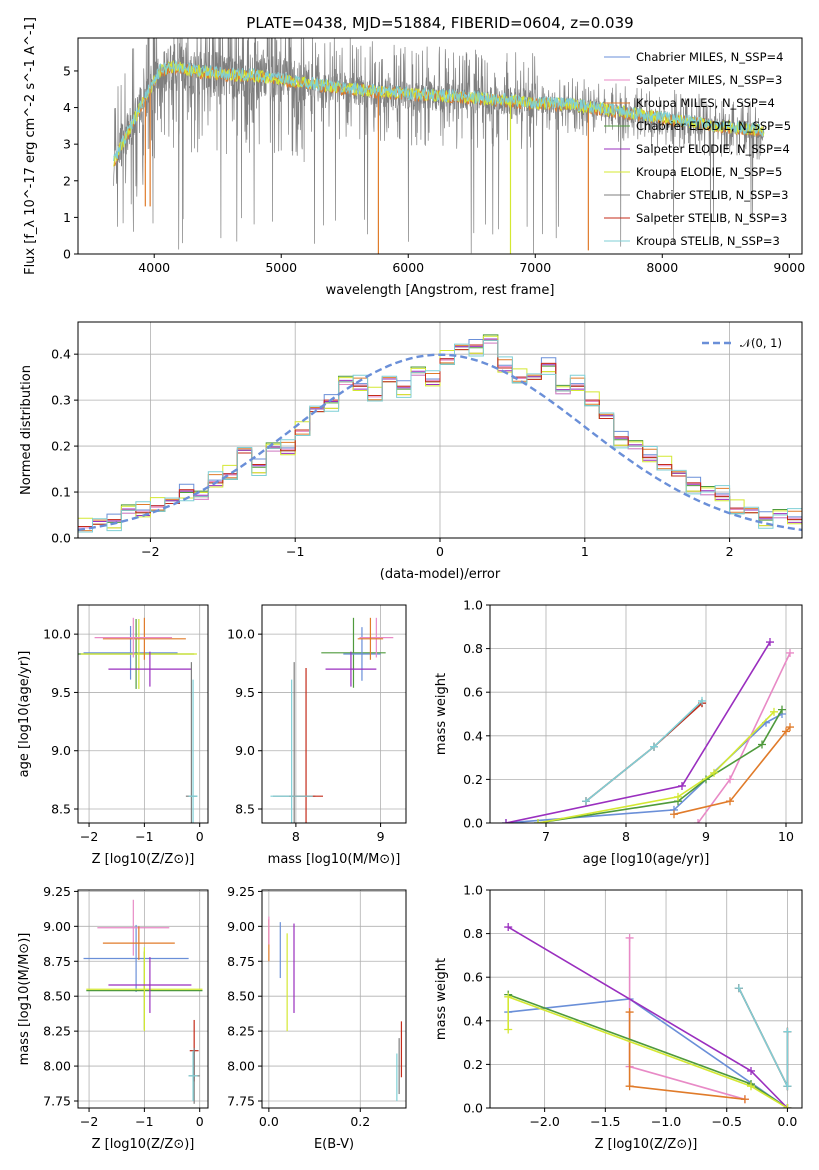 The width and height of the screenshot is (819, 1170). Describe the element at coordinates (440, 290) in the screenshot. I see `x-axis-label: wavelength [Angstrom, rest frame]` at that location.